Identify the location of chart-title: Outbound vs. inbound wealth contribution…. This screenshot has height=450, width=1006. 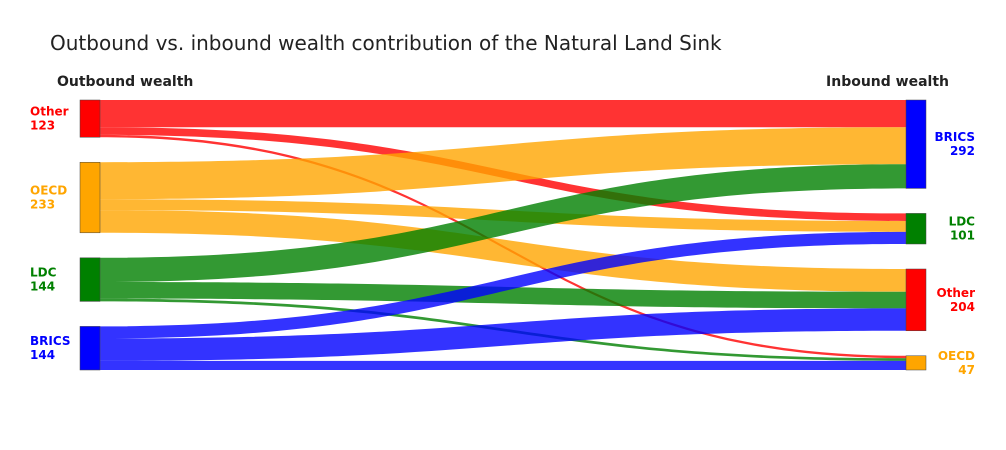
(386, 43).